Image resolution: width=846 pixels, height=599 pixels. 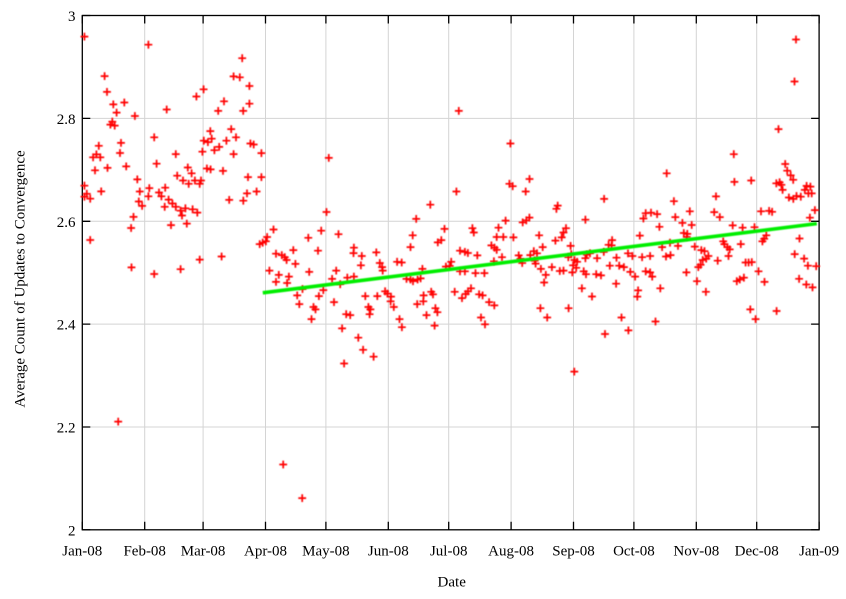 What do you see at coordinates (66, 223) in the screenshot?
I see `svg-text: 2.6` at bounding box center [66, 223].